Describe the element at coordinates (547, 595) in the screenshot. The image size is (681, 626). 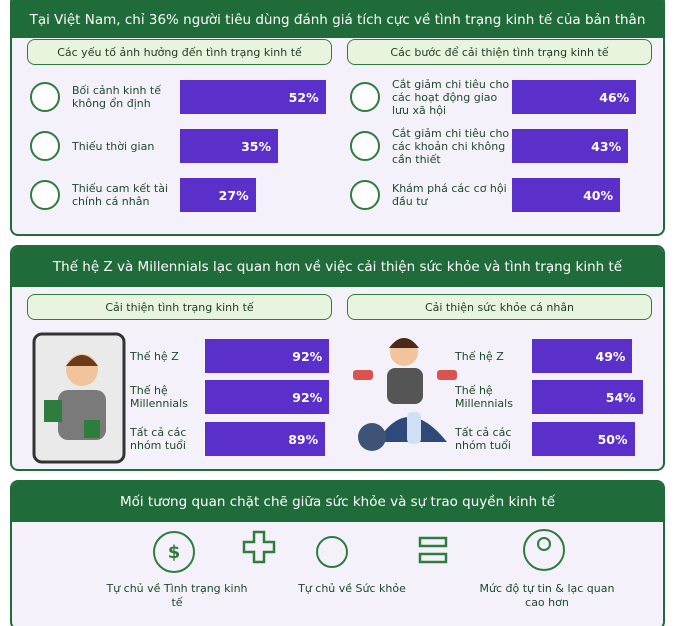
I see `item-label: Mức độ tự tin & lạc quan cao hơn` at that location.